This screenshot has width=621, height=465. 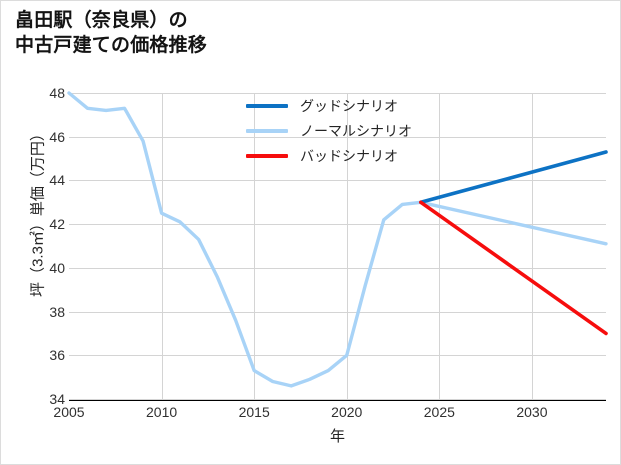 What do you see at coordinates (38, 211) in the screenshot?
I see `y-axis-title: 坪（3.3㎡）単価（万円）` at bounding box center [38, 211].